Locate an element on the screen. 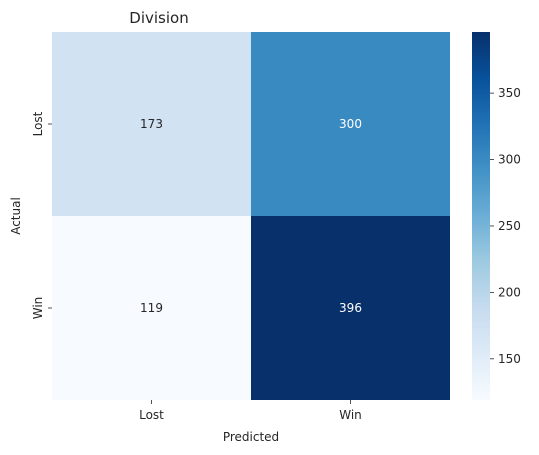  y-axis: Lost Win is located at coordinates (41, 215).